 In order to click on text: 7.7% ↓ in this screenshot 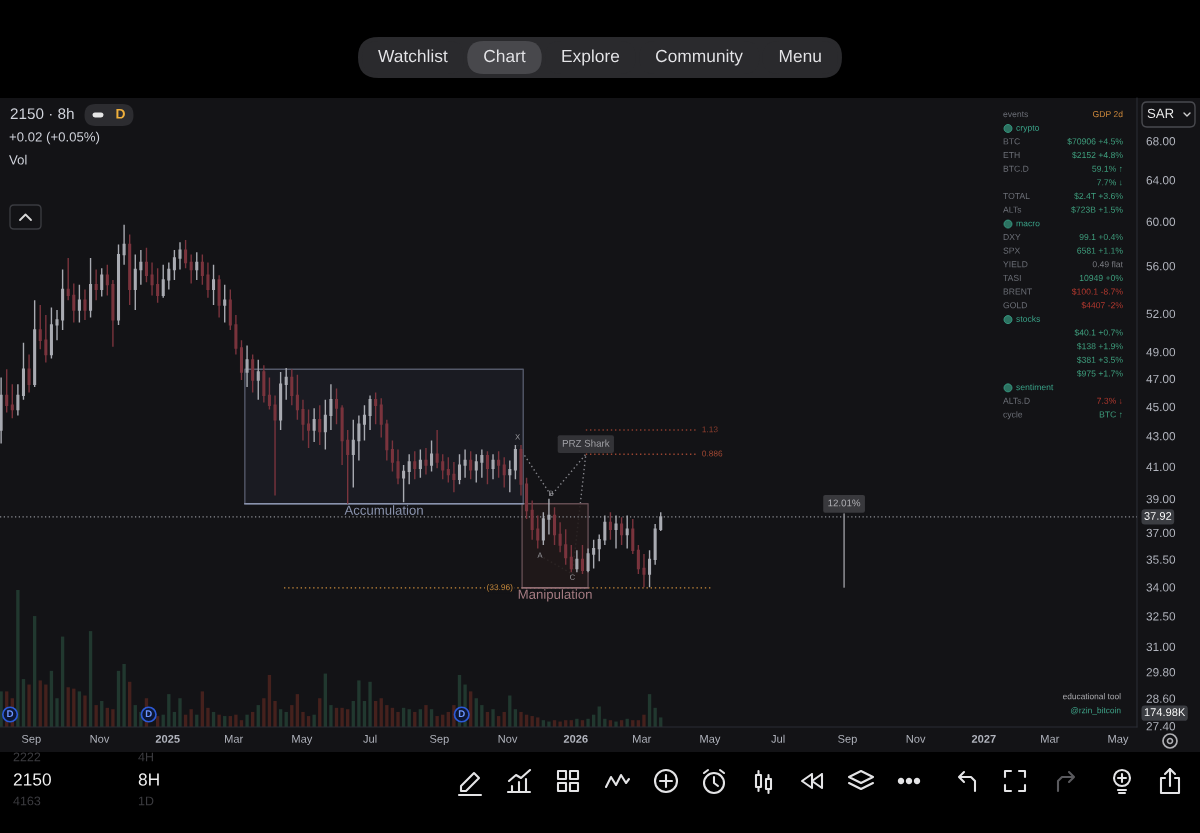, I will do `click(1109, 182)`.